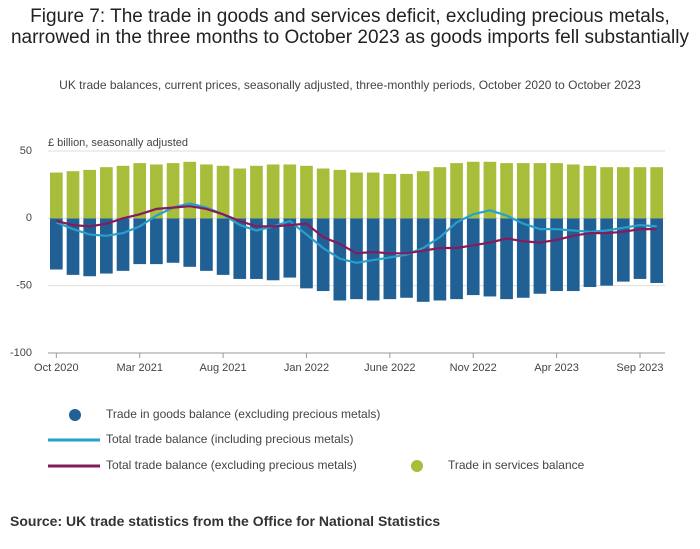 The width and height of the screenshot is (700, 549). What do you see at coordinates (389, 368) in the screenshot?
I see `x-tick-label: June 2022` at bounding box center [389, 368].